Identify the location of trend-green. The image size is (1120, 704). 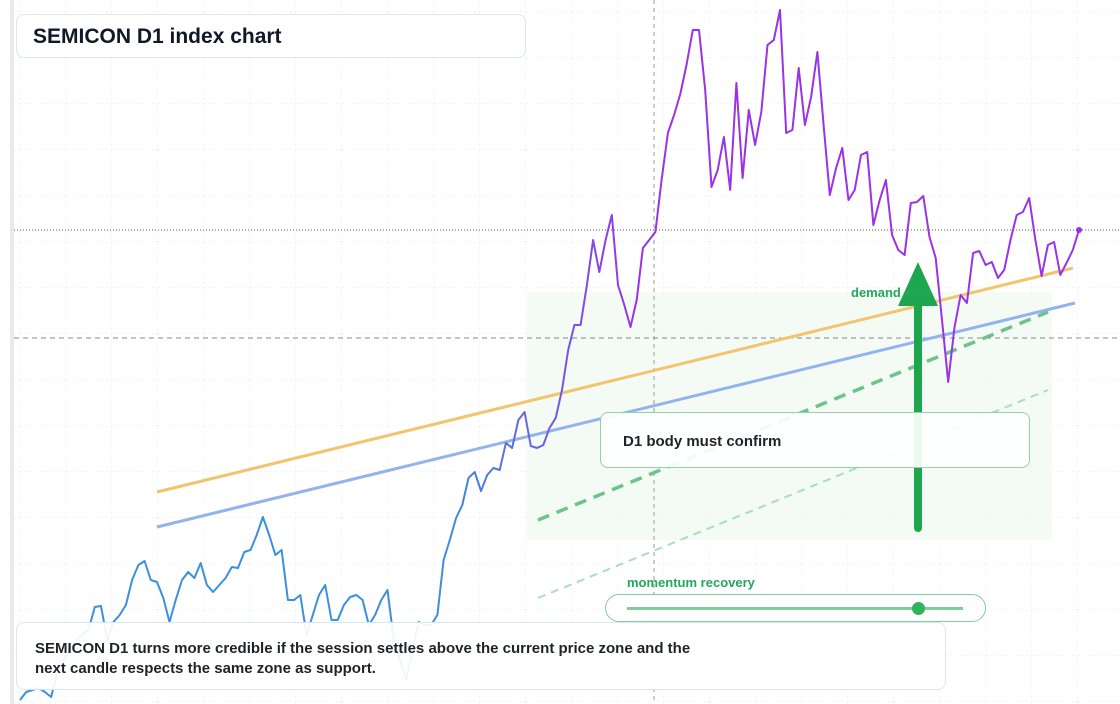
(793, 416).